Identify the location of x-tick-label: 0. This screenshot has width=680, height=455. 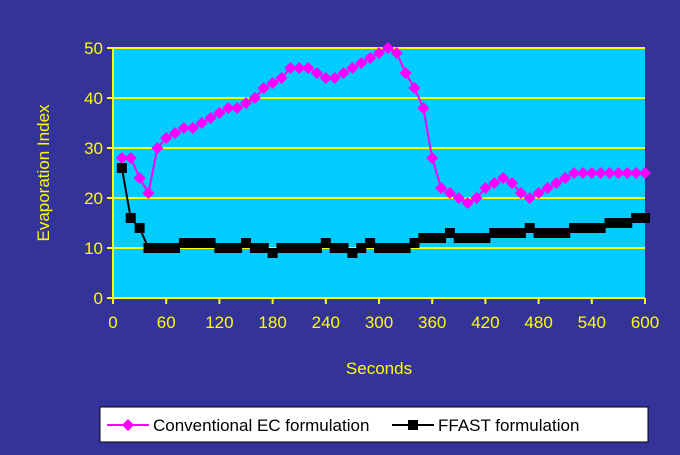
(112, 322).